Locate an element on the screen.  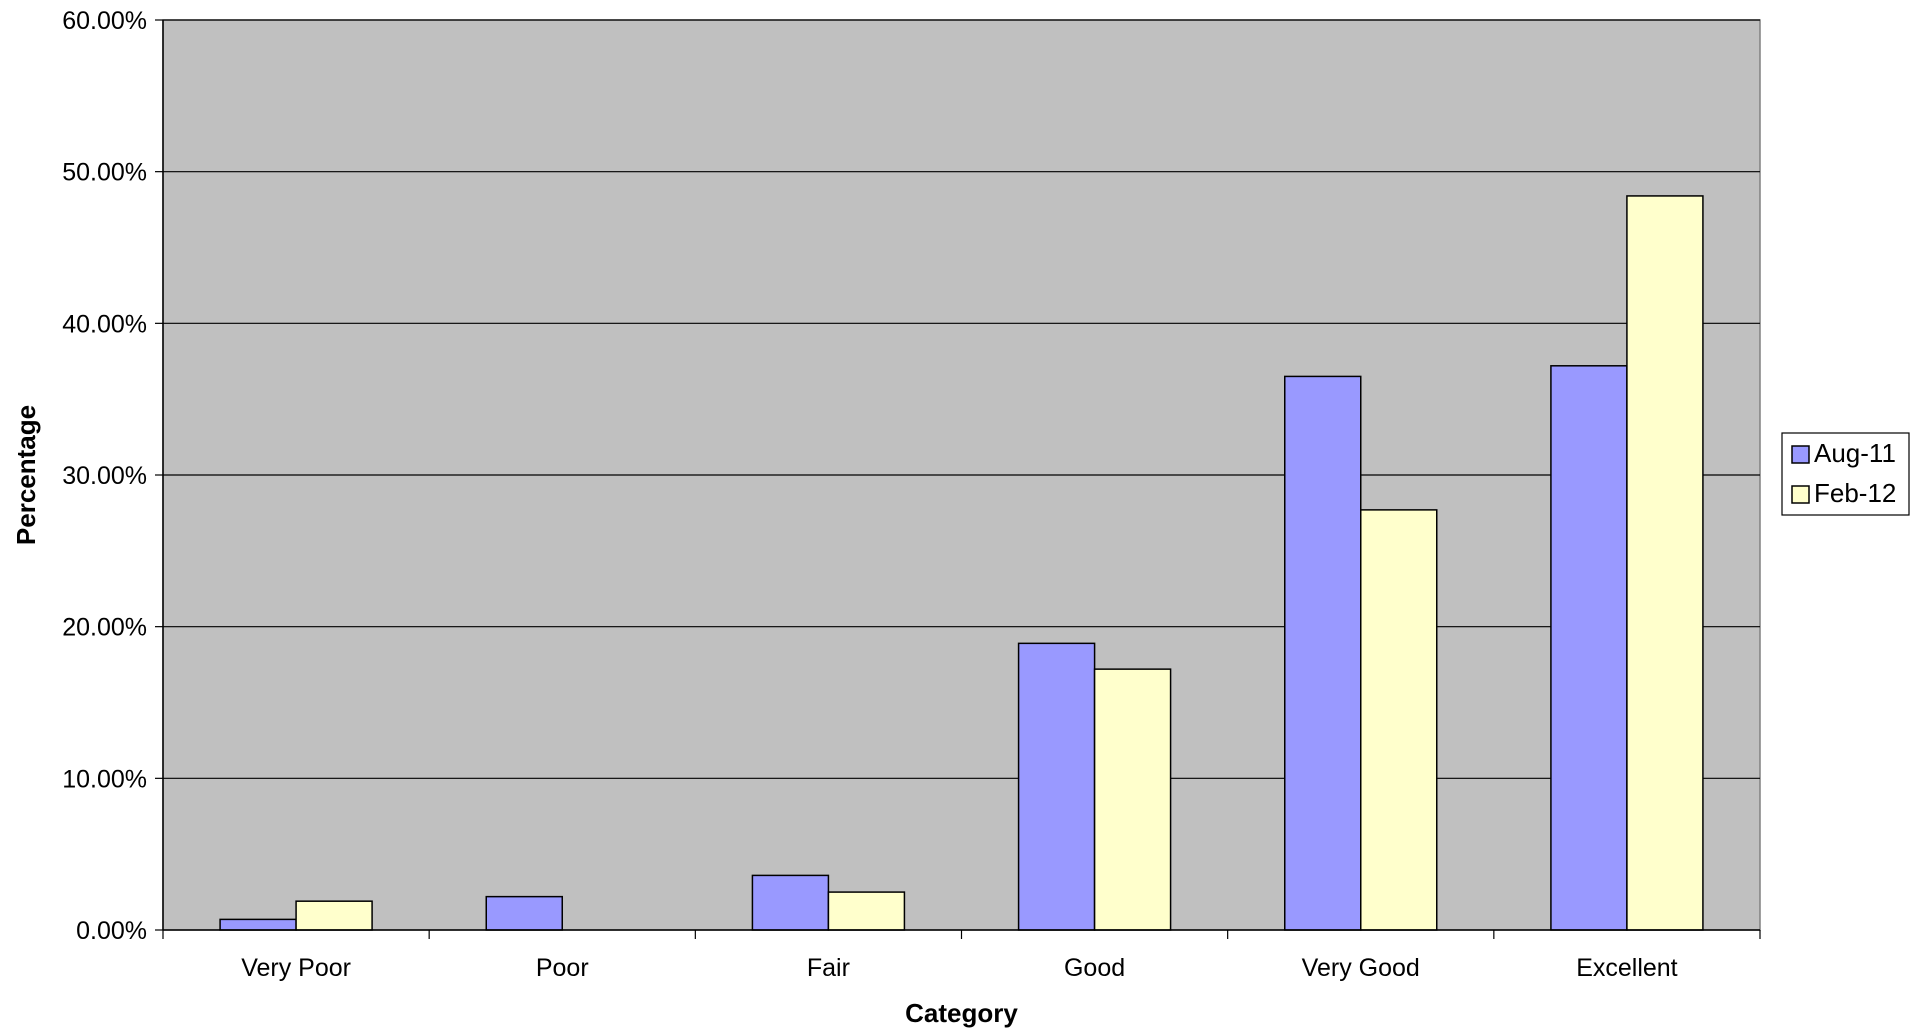
y-tick-label: 20.00% is located at coordinates (104, 628).